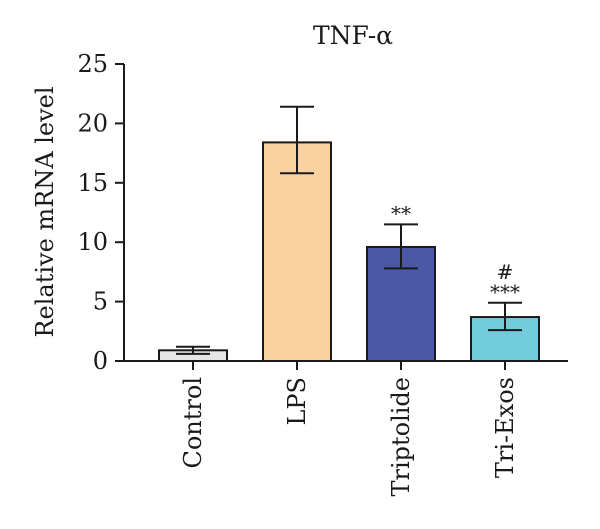 The width and height of the screenshot is (600, 529). I want to click on significance-marker: ***, so click(505, 292).